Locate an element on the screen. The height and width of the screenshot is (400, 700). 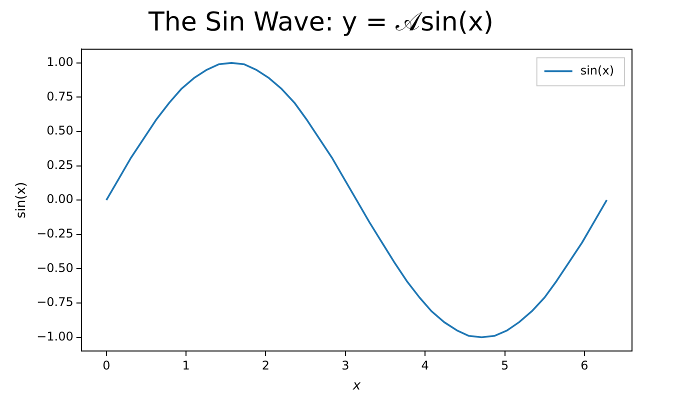
x-tick-label: 4 is located at coordinates (425, 365).